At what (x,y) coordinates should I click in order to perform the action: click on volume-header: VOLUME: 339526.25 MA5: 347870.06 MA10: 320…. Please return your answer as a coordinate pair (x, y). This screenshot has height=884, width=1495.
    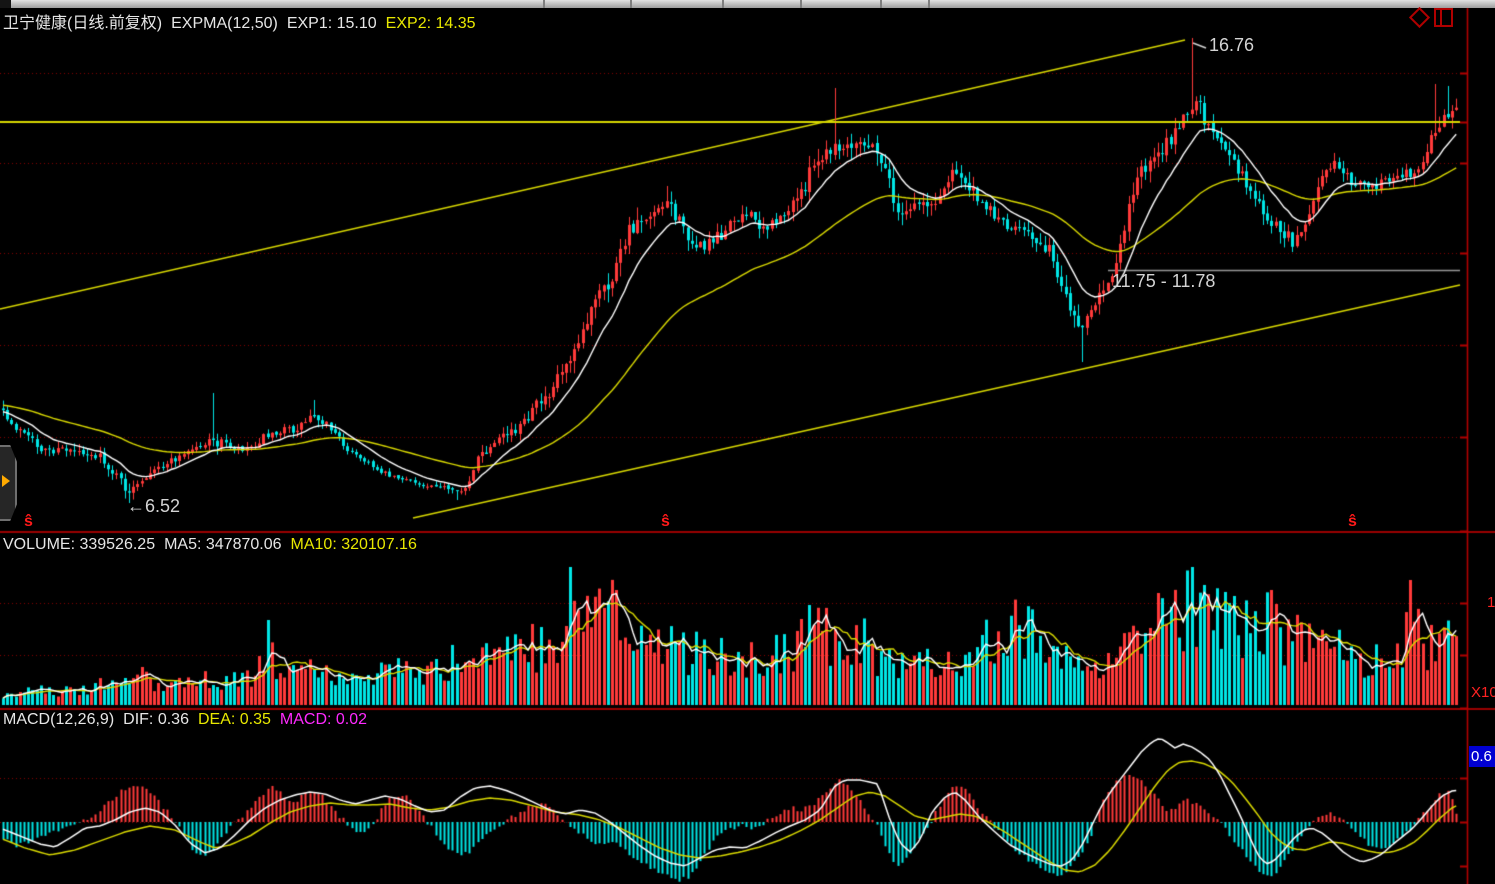
    Looking at the image, I should click on (214, 545).